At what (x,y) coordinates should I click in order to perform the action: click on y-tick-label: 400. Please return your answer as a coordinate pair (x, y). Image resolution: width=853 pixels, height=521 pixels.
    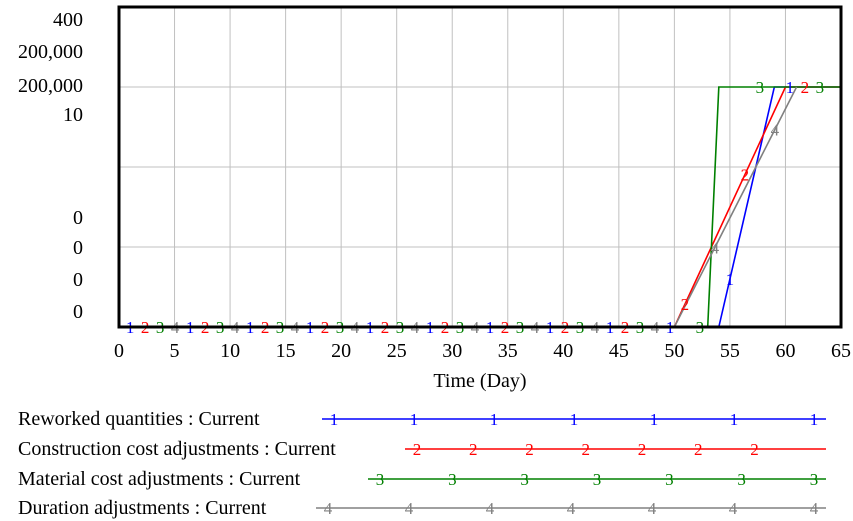
    Looking at the image, I should click on (68, 20).